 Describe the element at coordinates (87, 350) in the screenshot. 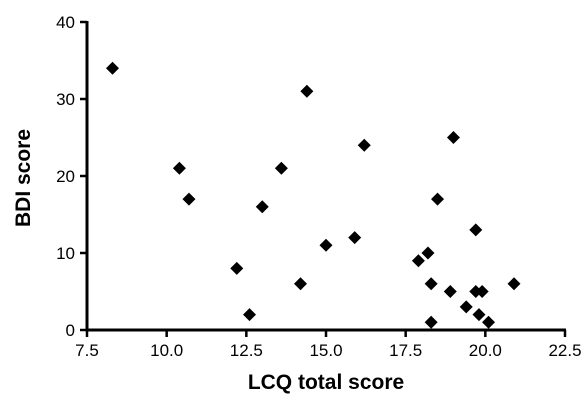

I see `x-tick-label: 7.5` at that location.